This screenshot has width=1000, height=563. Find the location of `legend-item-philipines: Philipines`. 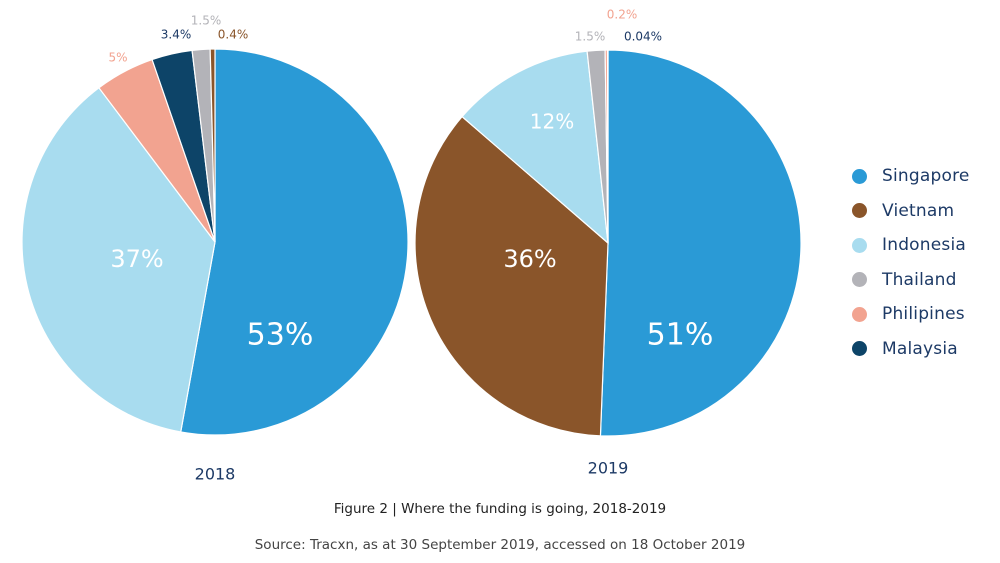

legend-item-philipines: Philipines is located at coordinates (911, 314).